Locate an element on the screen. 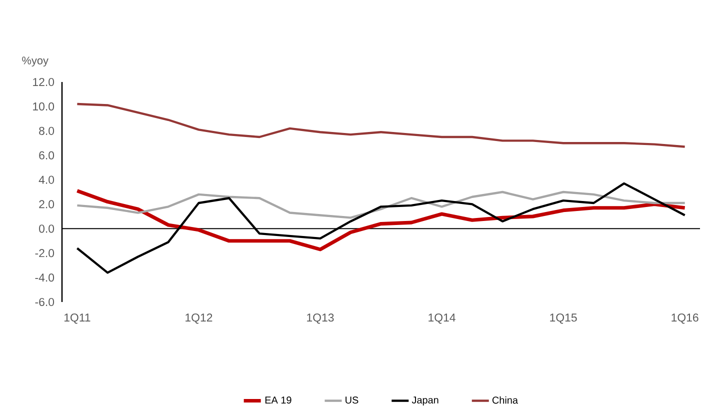 This screenshot has width=706, height=420. legend-label: EA 19 is located at coordinates (278, 400).